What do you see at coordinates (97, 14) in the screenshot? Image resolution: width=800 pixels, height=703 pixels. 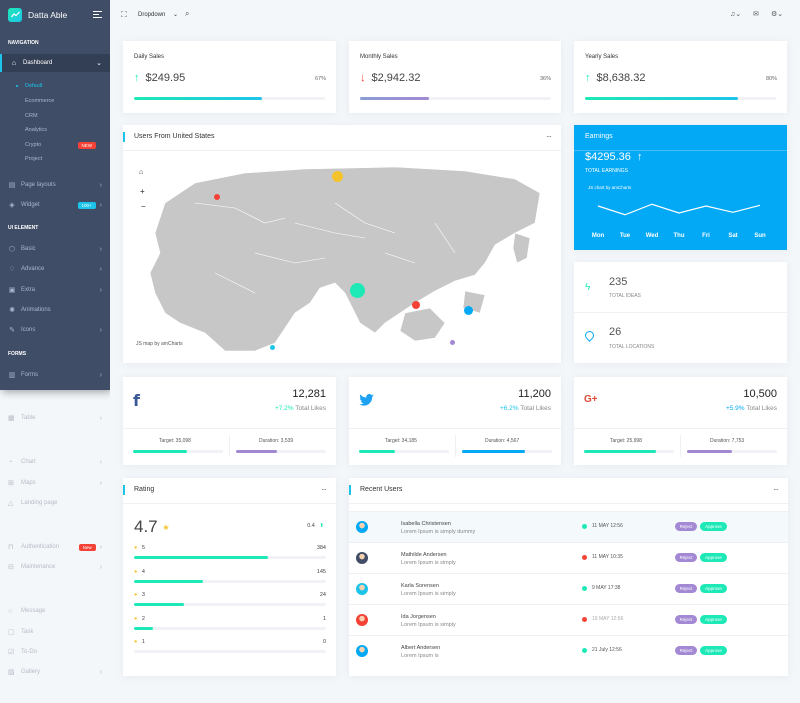 I see `menu-toggle-icon` at bounding box center [97, 14].